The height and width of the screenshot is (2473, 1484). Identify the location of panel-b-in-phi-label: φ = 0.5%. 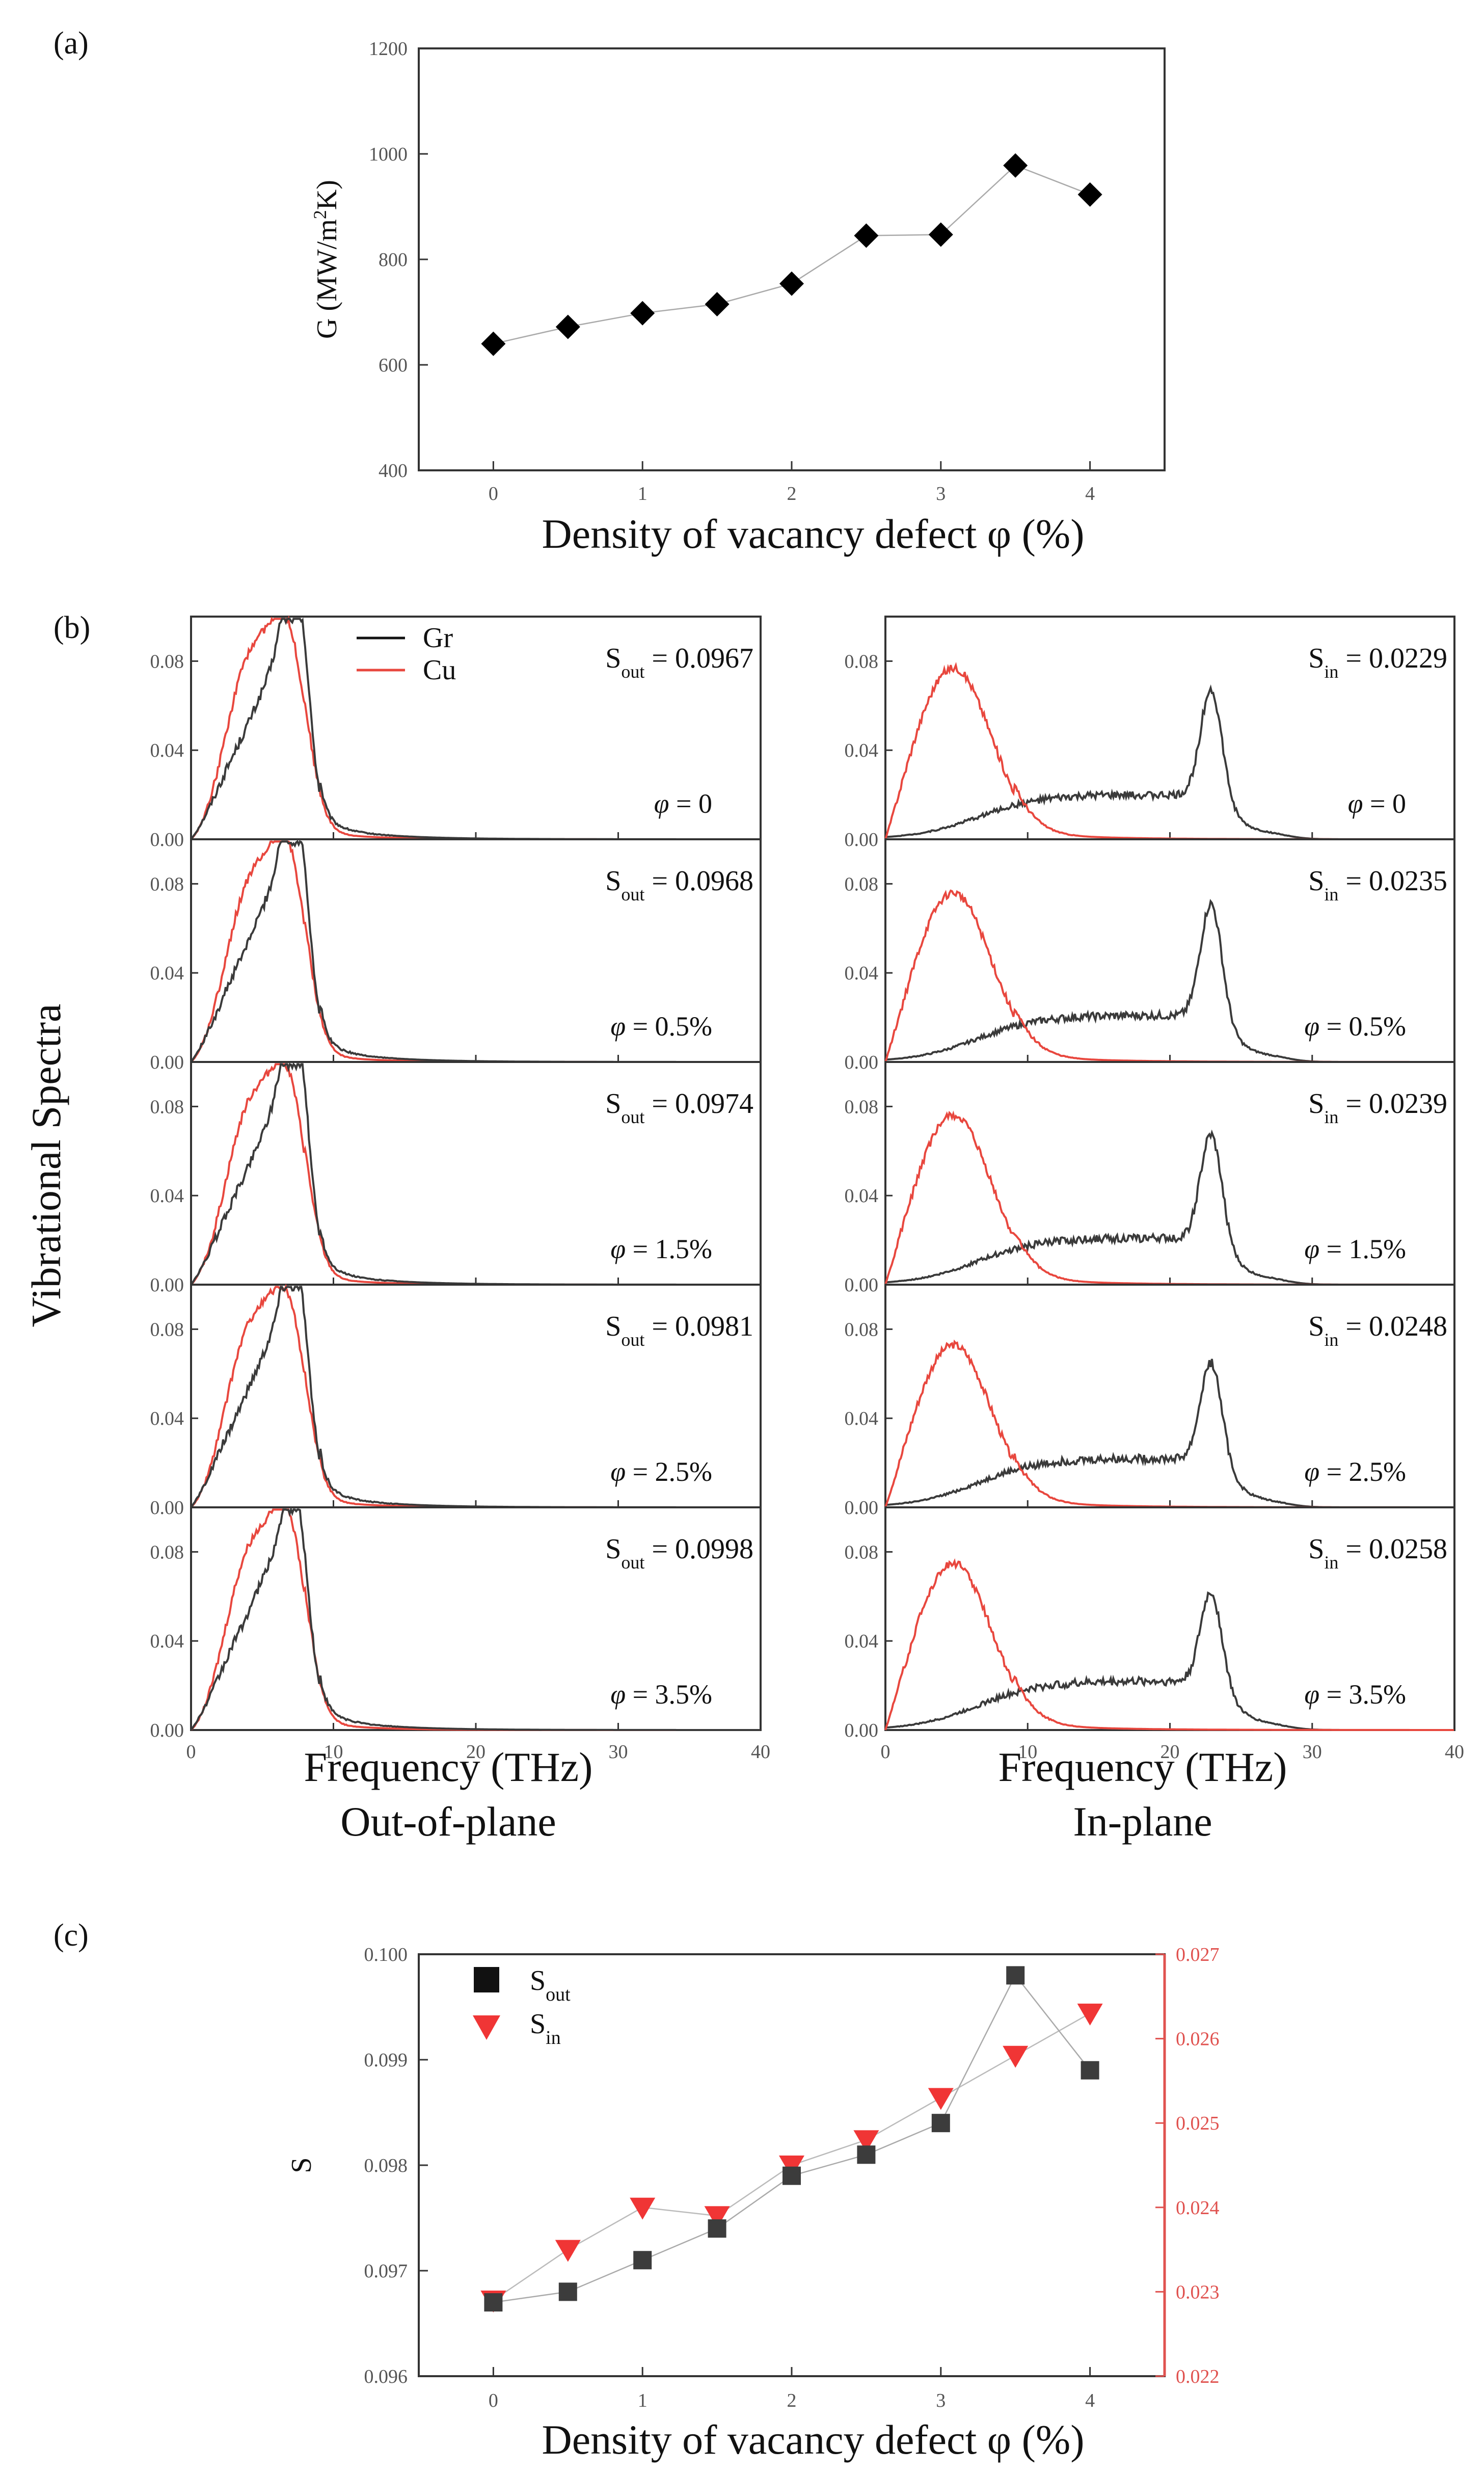
(1355, 1026).